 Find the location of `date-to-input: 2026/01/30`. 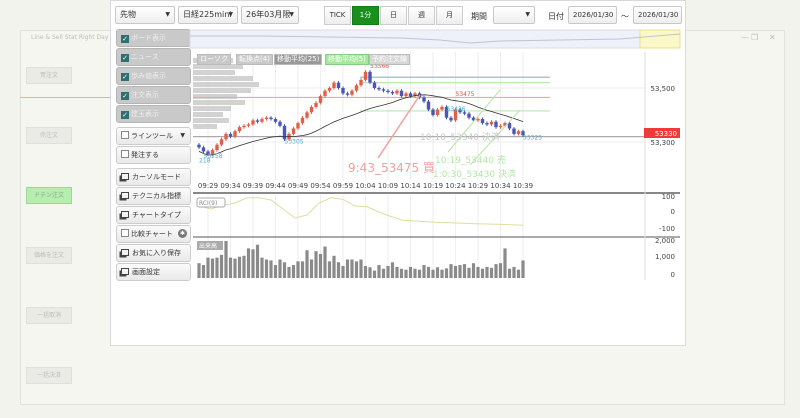

date-to-input: 2026/01/30 is located at coordinates (657, 15).